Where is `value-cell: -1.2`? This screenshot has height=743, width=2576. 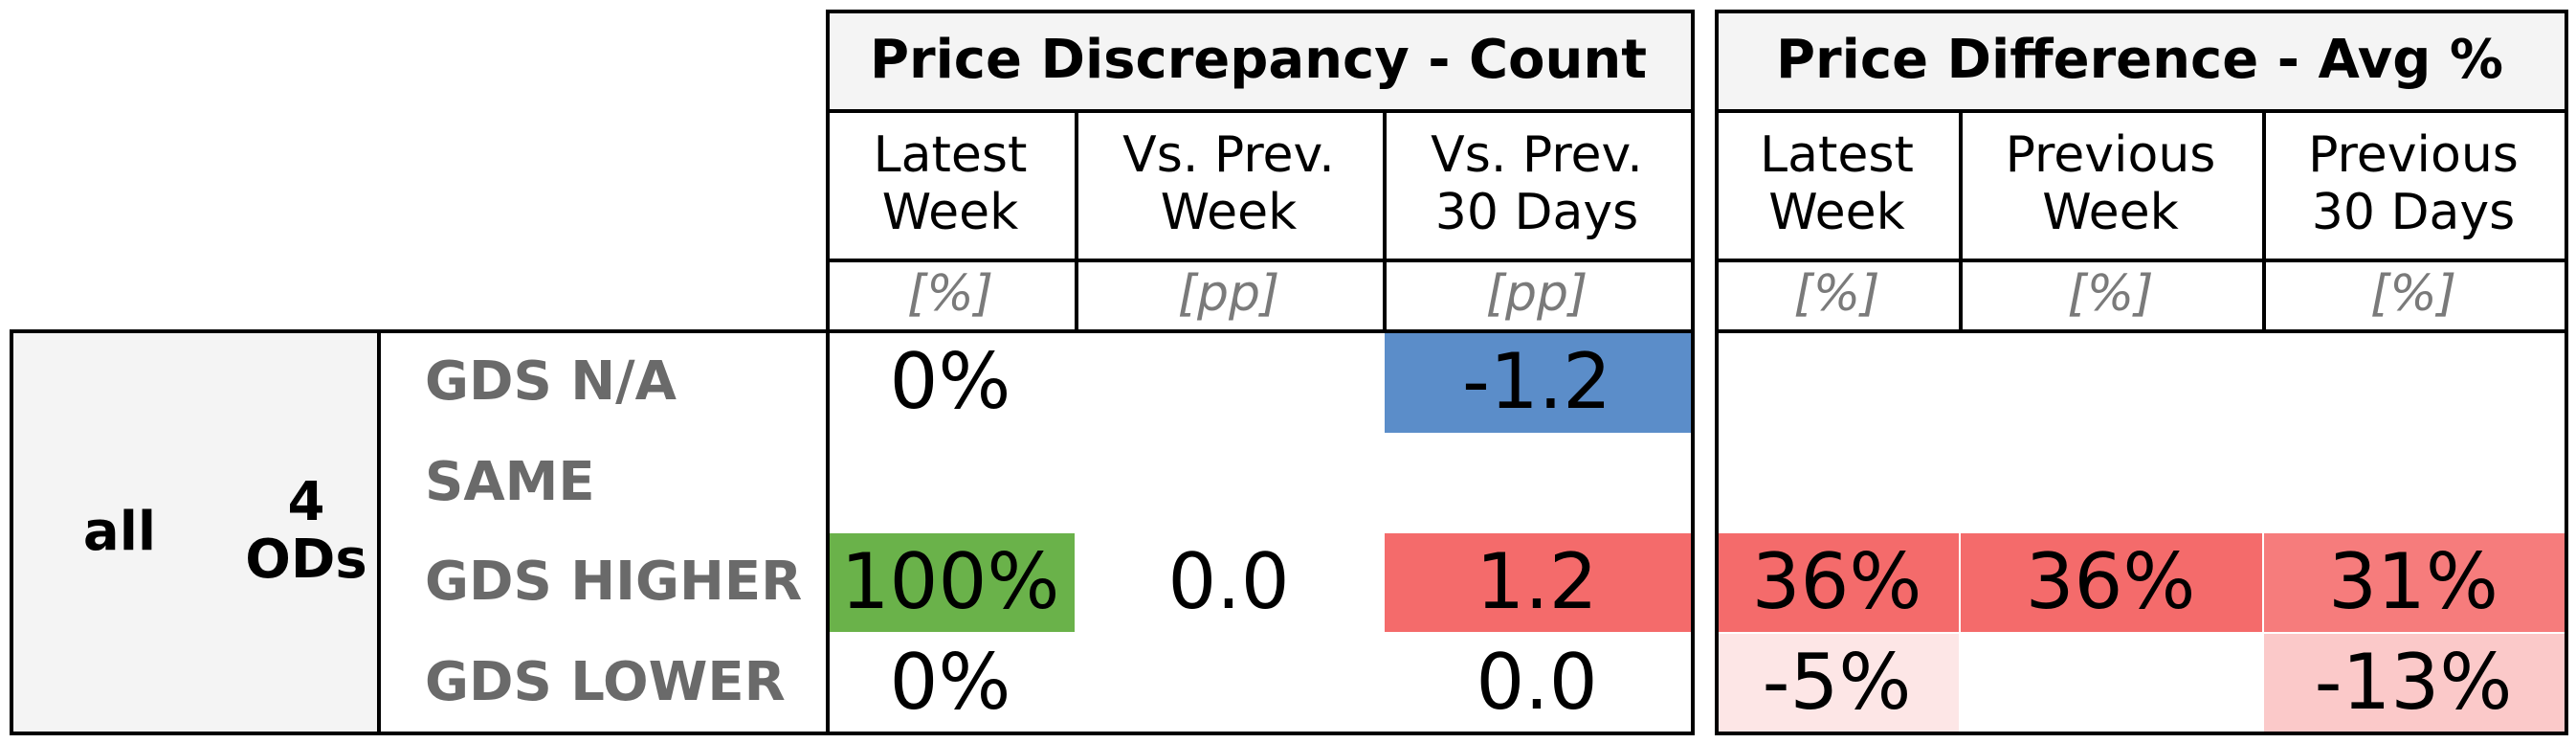 value-cell: -1.2 is located at coordinates (1536, 381).